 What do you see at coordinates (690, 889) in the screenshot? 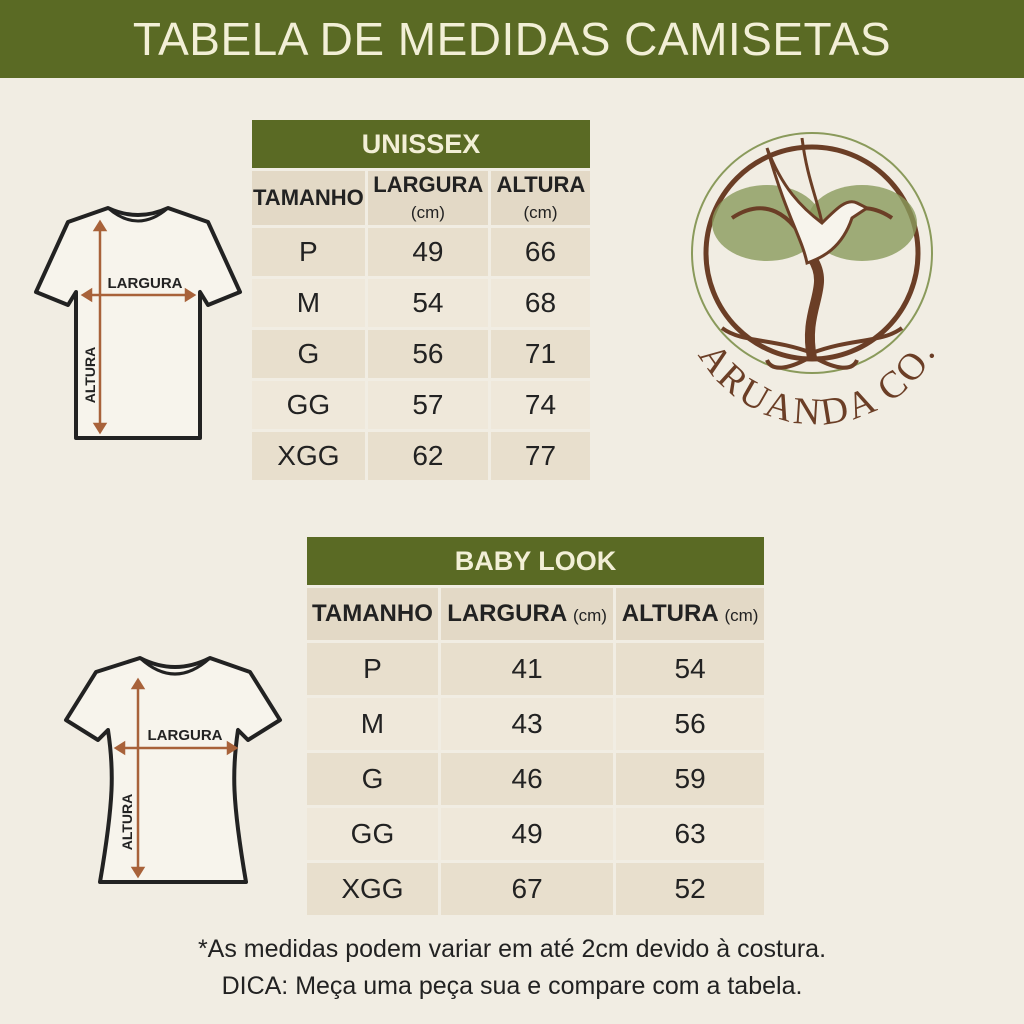
I see `height-cell: 52` at bounding box center [690, 889].